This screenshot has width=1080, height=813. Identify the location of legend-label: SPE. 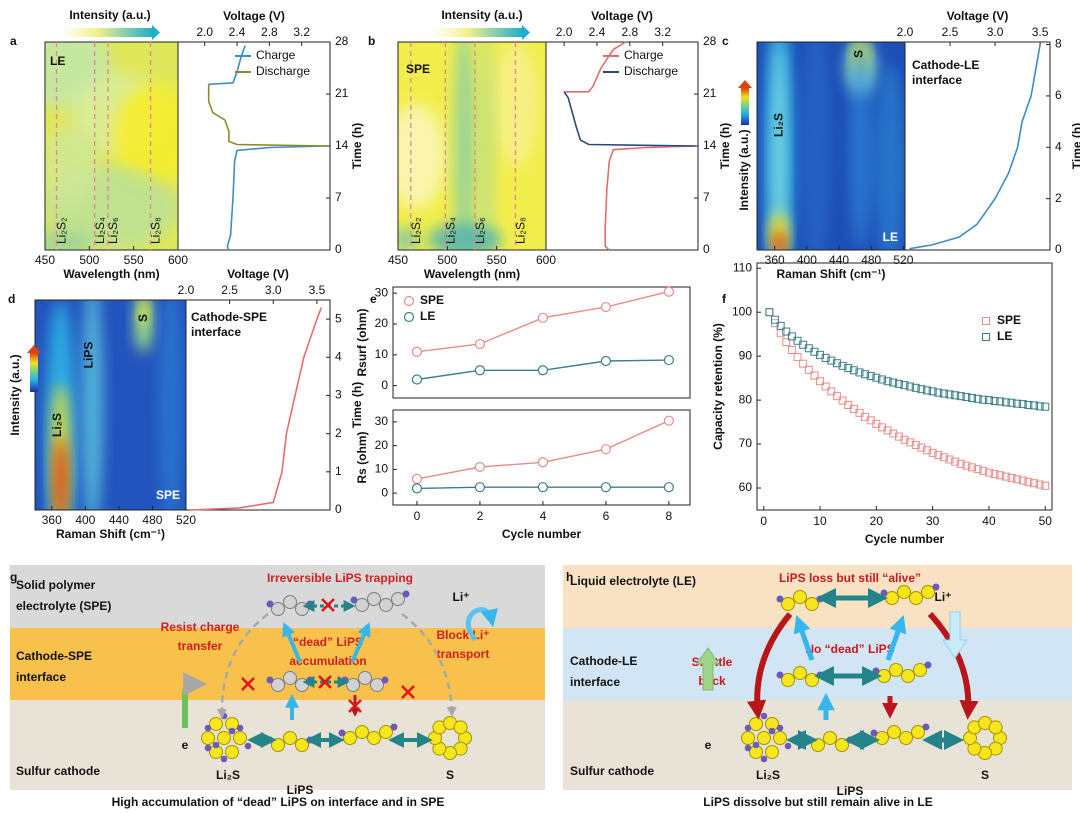
(432, 300).